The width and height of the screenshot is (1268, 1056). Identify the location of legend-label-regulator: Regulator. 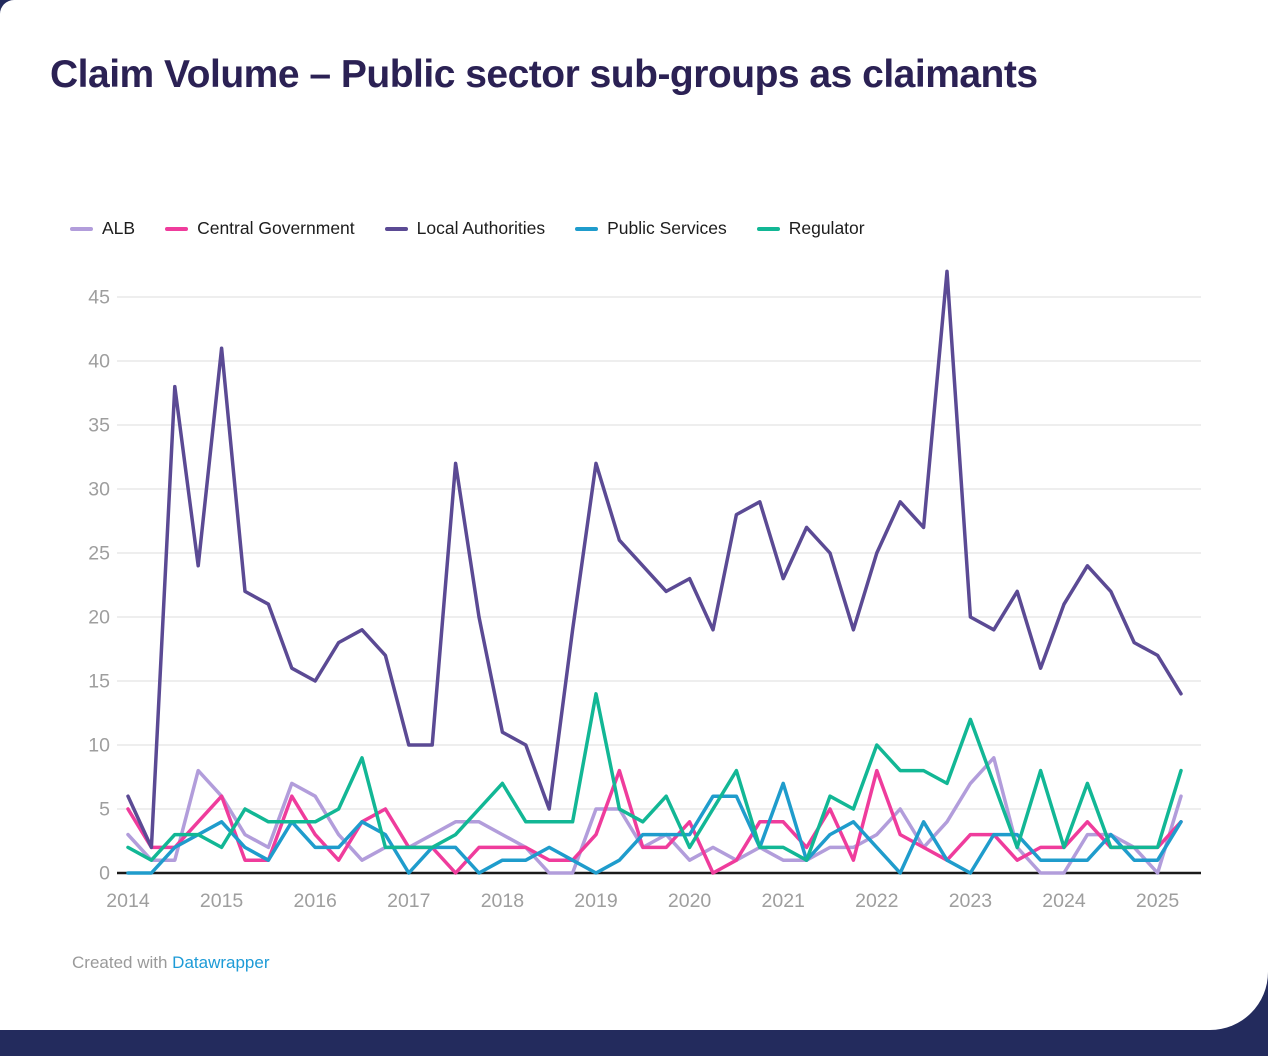
(826, 228).